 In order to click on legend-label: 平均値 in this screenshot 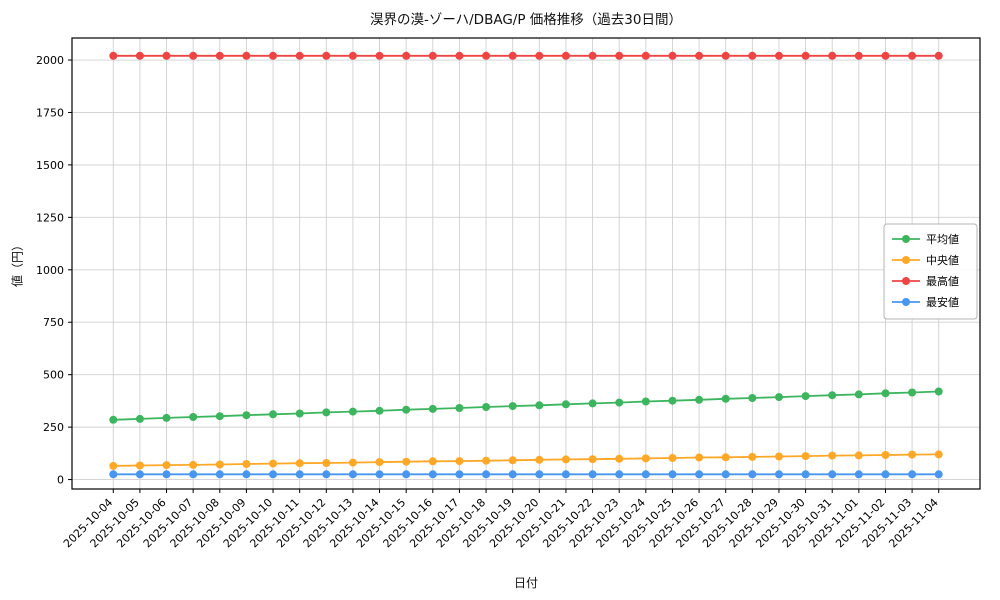, I will do `click(942, 239)`.